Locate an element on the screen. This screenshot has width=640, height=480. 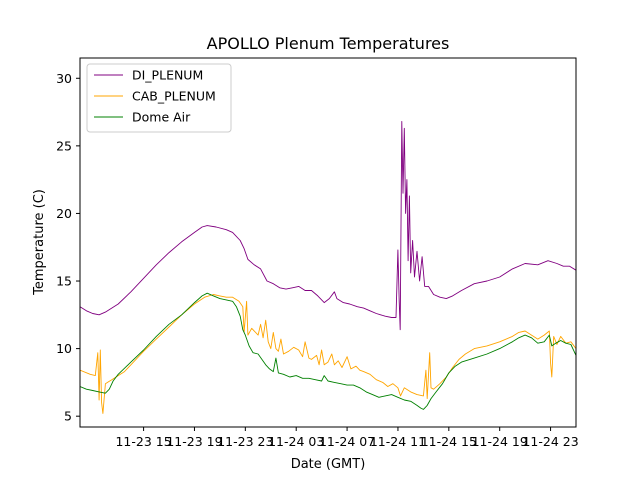
y-tick-label: 20 is located at coordinates (64, 213).